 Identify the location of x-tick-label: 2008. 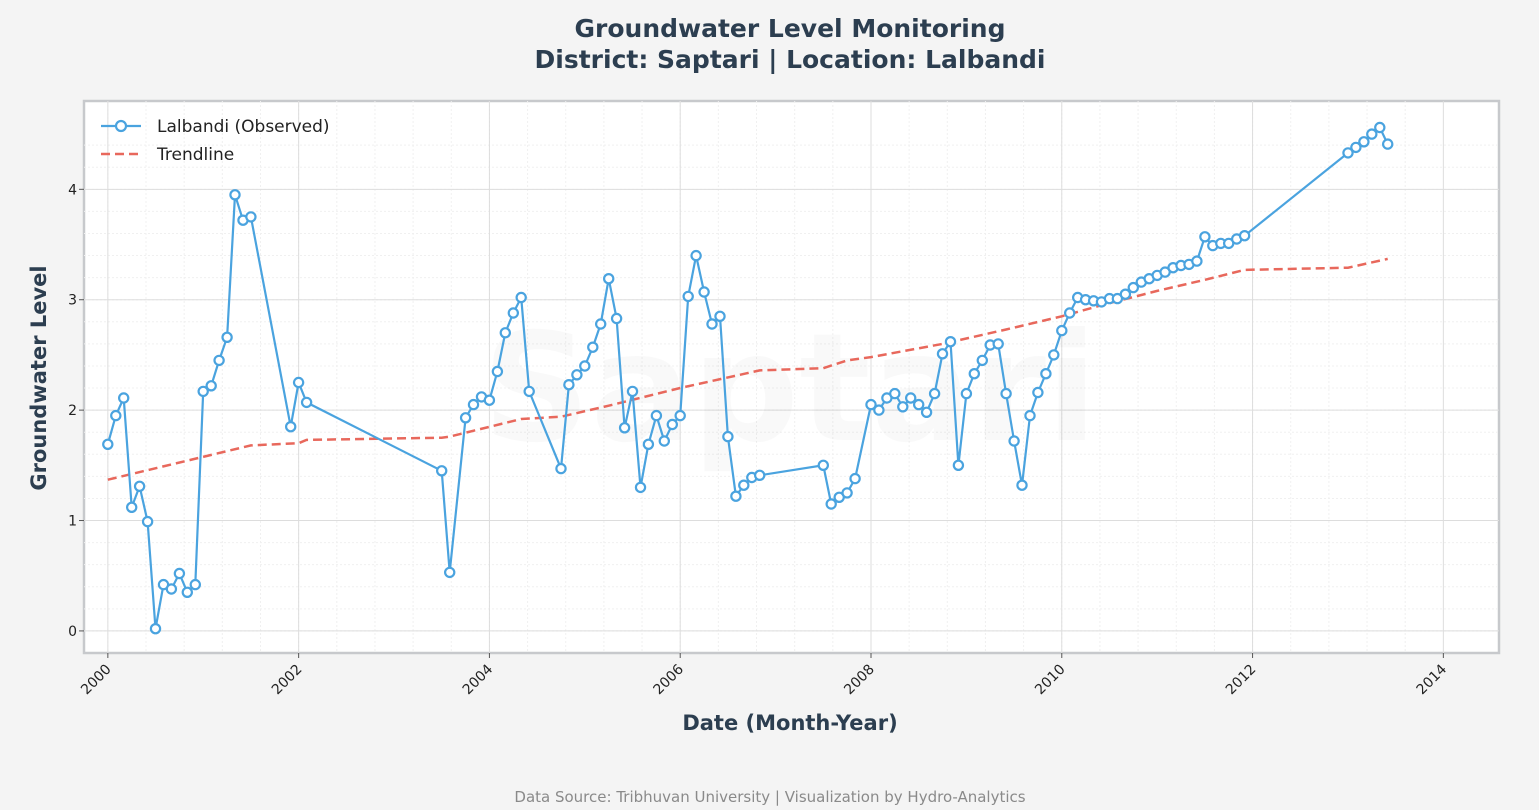
(859, 680).